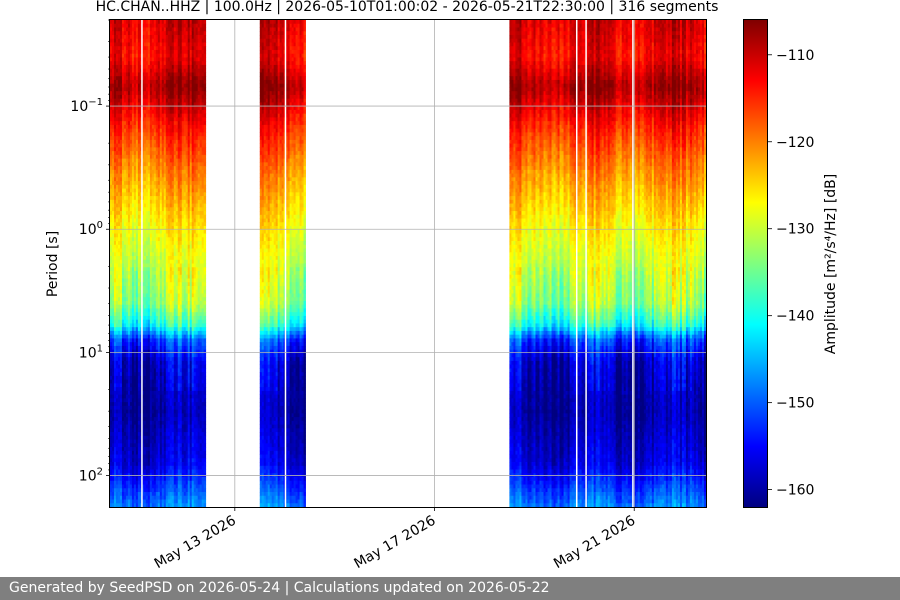 This screenshot has width=900, height=600. I want to click on y-axis: 10⁻¹ 10⁰ 10¹ 10², so click(90, 252).